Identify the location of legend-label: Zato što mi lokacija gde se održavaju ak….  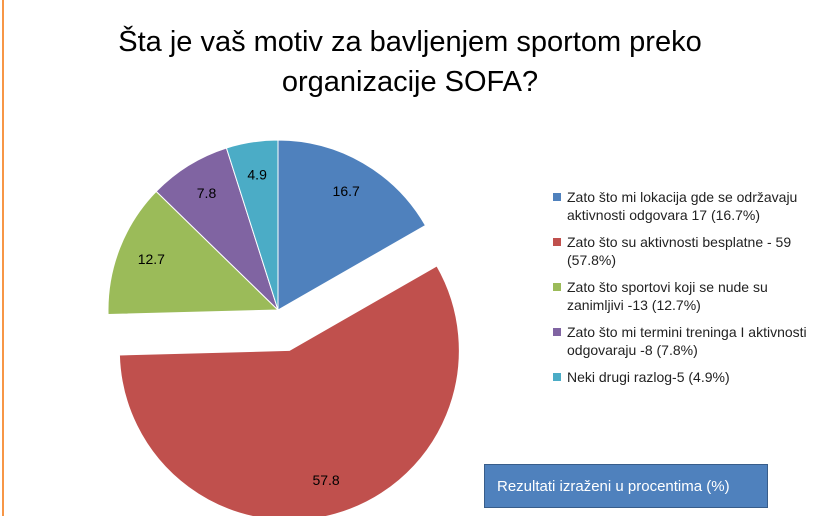
(682, 206).